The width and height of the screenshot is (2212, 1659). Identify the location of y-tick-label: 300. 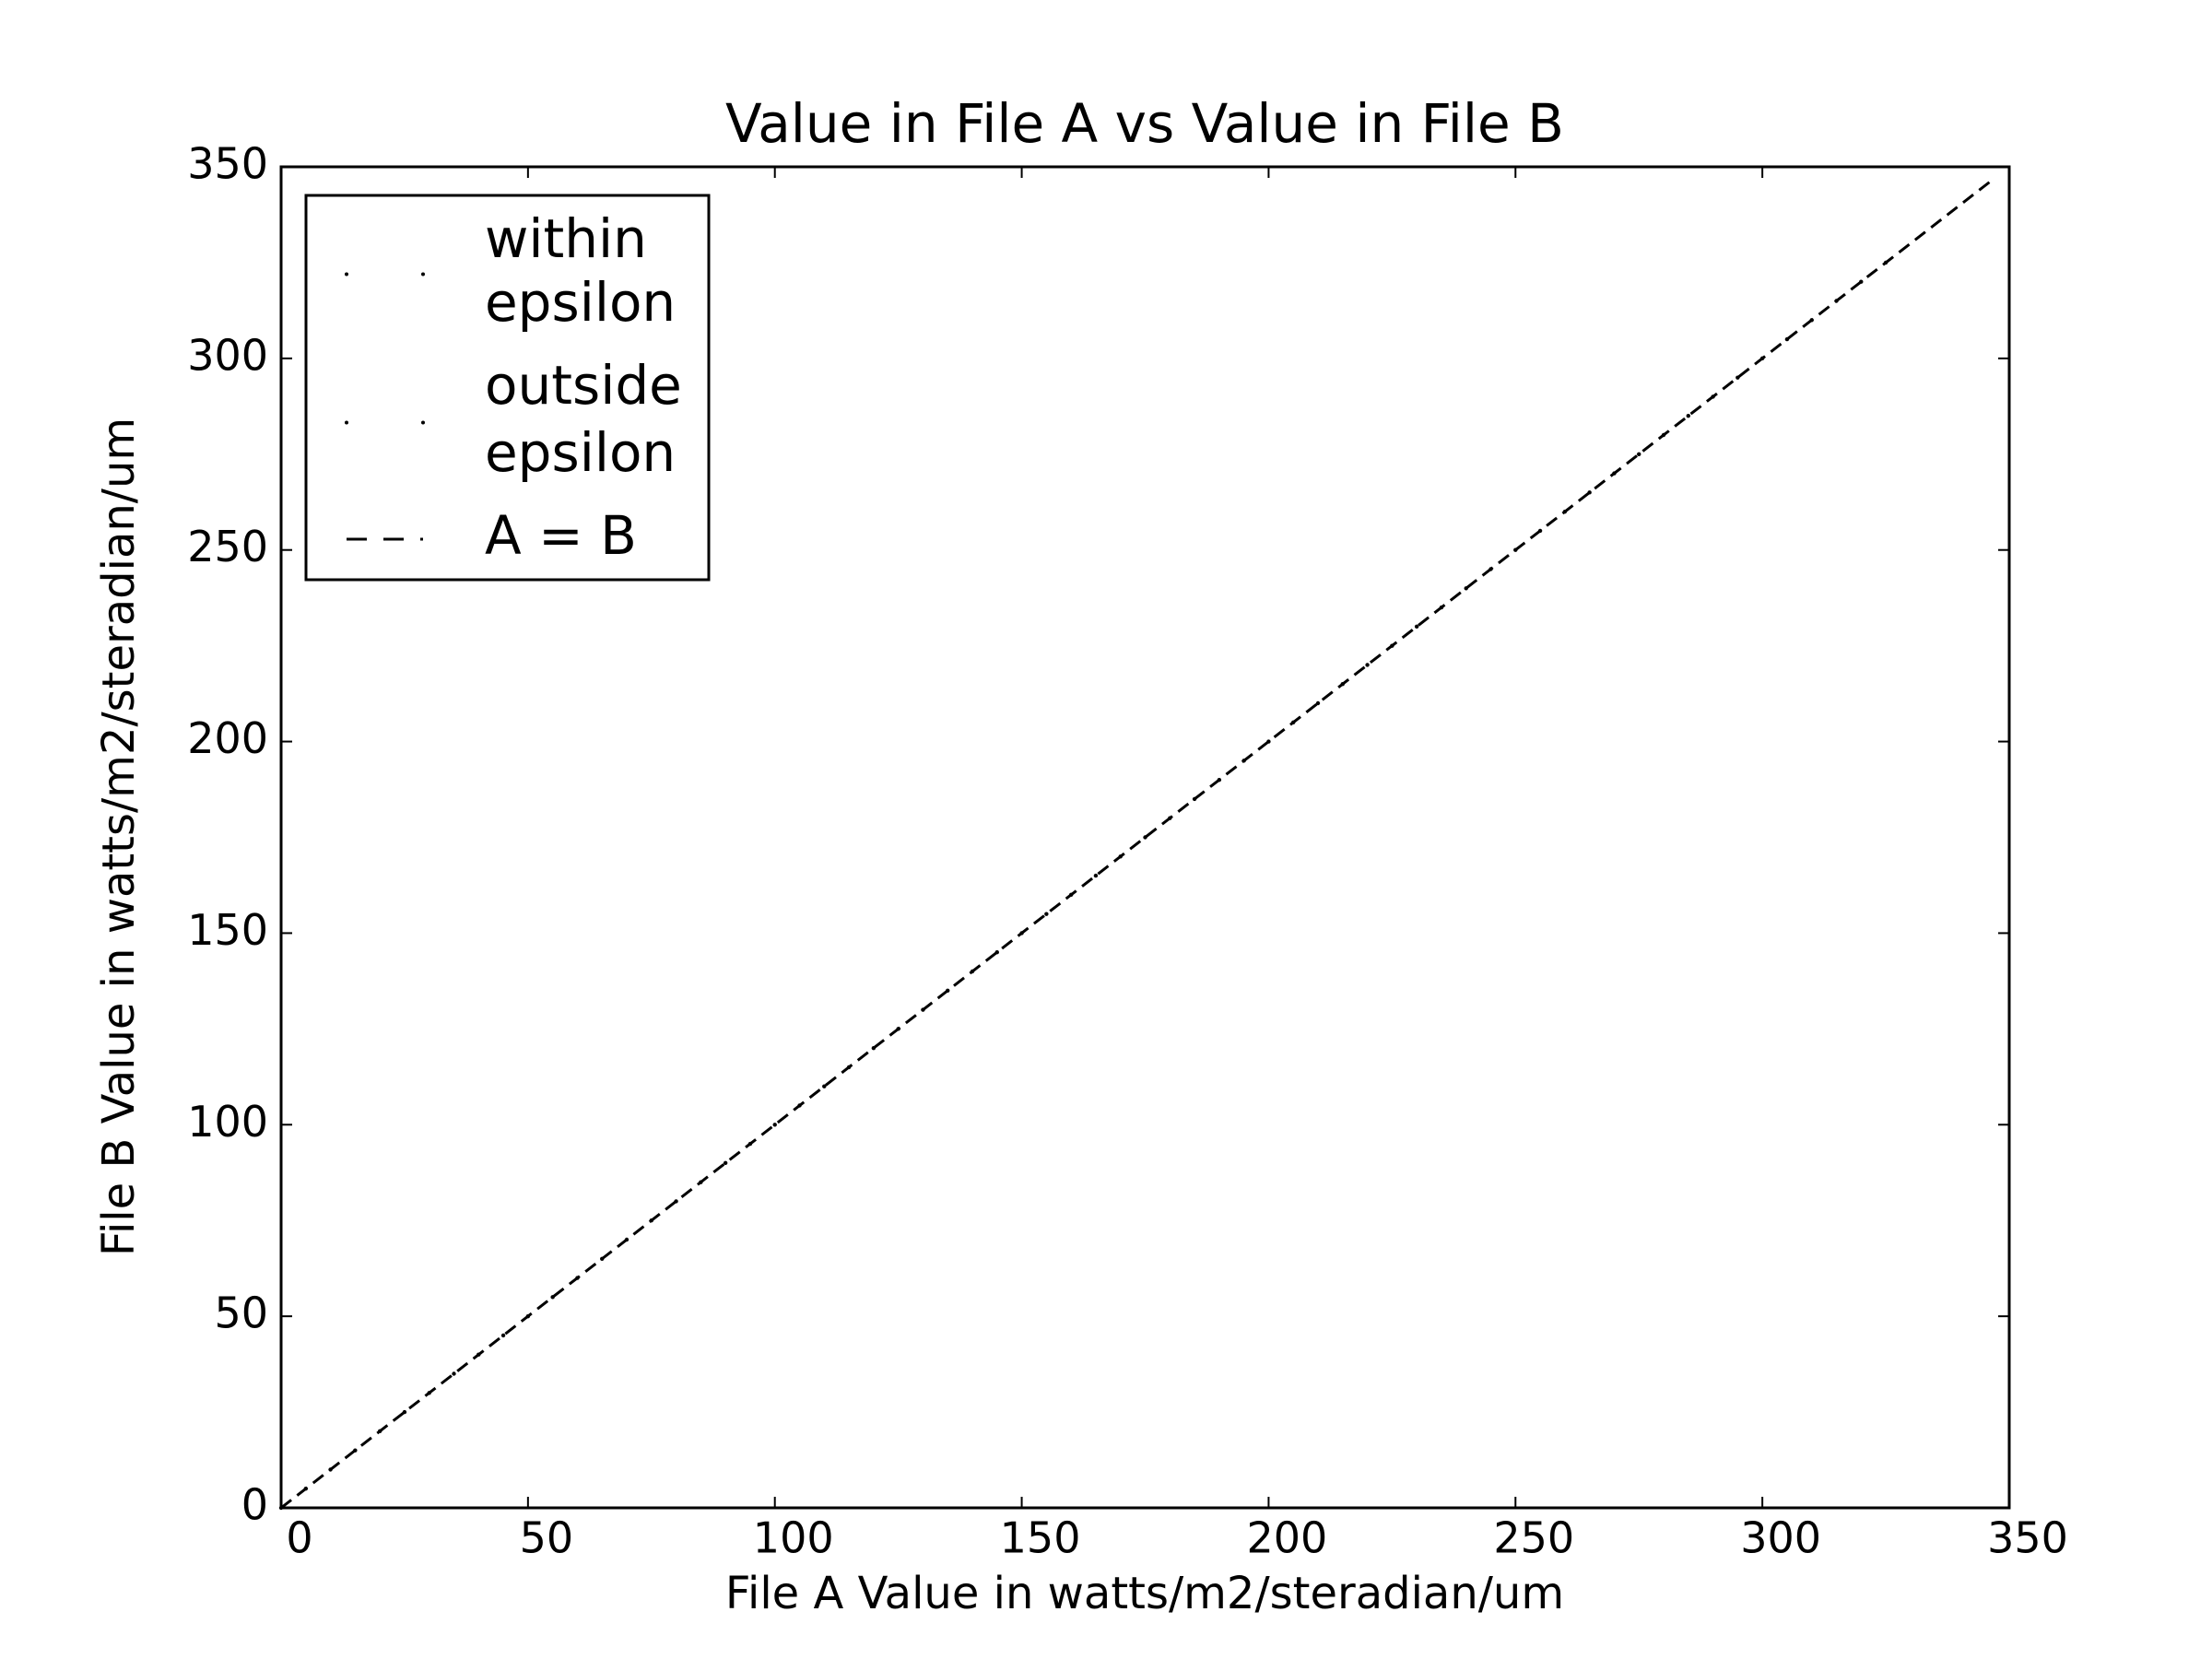
(227, 355).